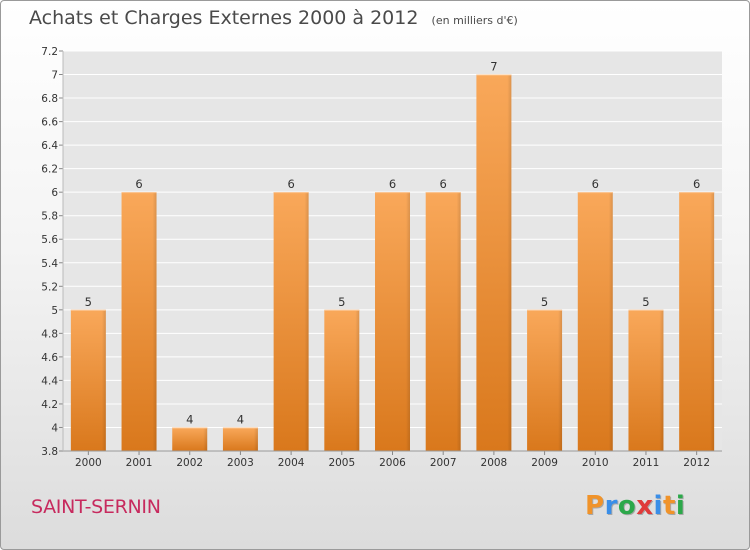  I want to click on bar-2005, so click(342, 380).